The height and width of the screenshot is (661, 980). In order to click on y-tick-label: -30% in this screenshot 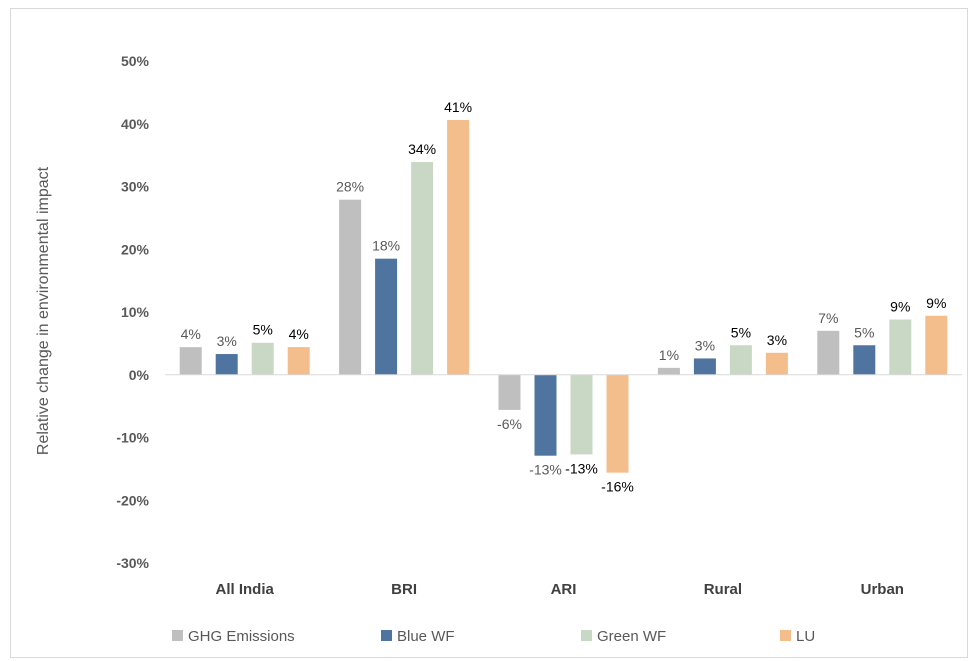, I will do `click(132, 563)`.